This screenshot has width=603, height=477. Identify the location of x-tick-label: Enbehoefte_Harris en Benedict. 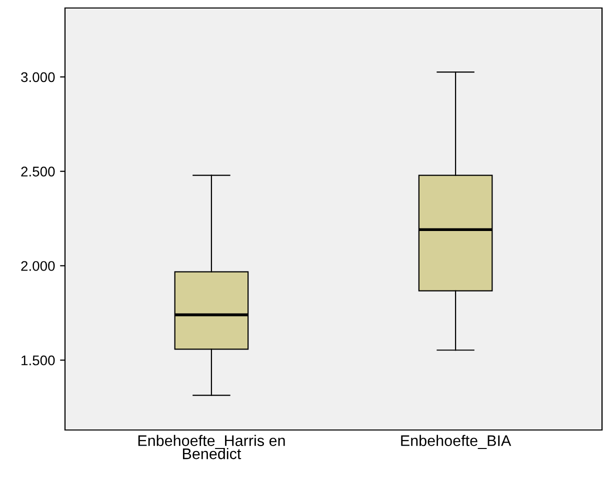
(211, 447).